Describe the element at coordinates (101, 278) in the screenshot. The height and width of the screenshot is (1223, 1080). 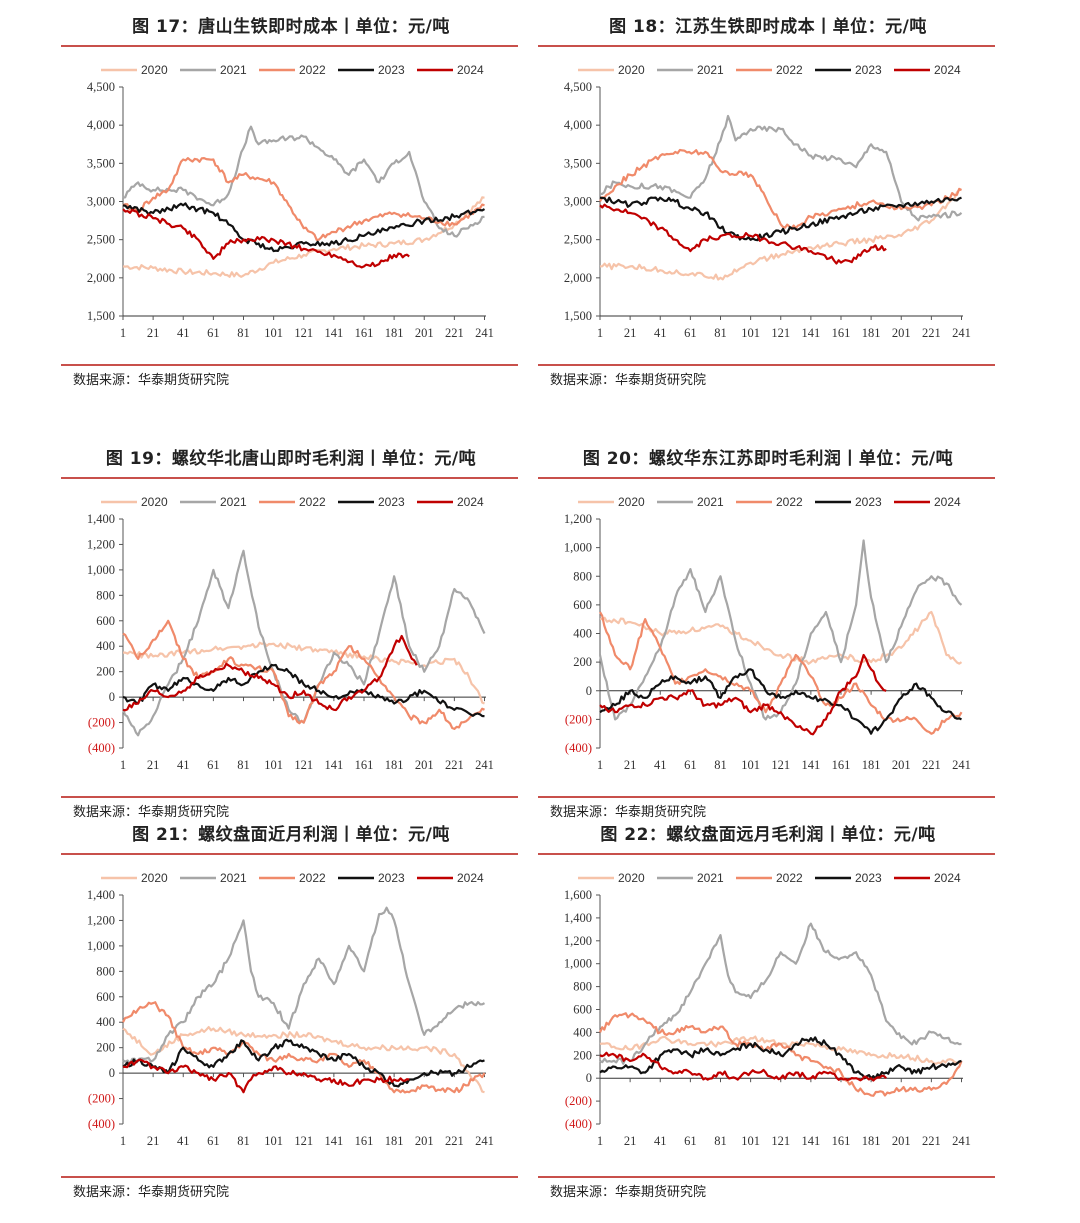
I see `y-tick-label: 2,000` at that location.